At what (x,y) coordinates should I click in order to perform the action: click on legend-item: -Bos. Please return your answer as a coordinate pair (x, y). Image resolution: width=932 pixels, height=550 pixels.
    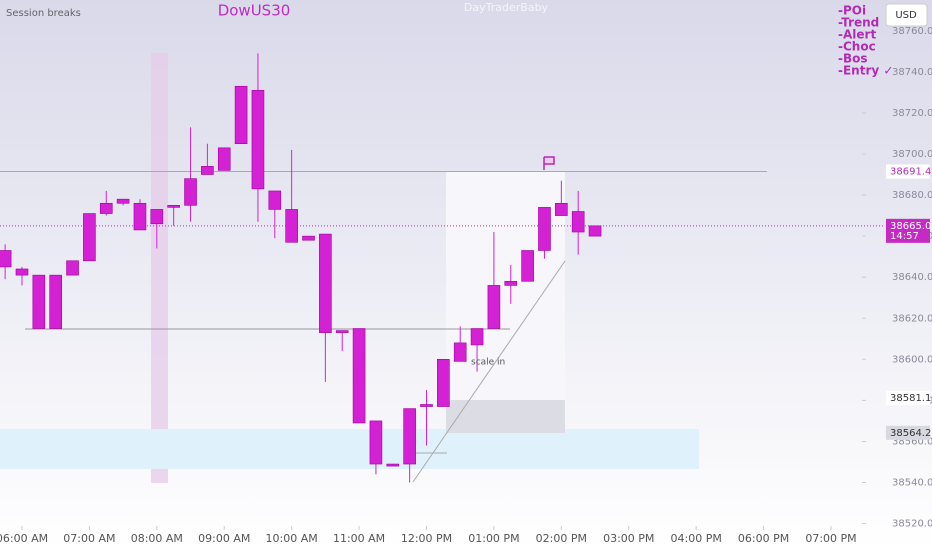
    Looking at the image, I should click on (853, 59).